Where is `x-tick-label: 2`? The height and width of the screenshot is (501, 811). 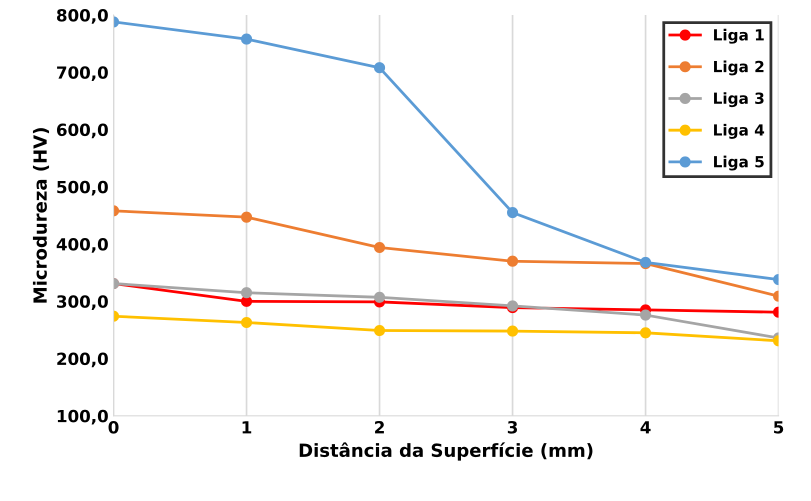
x-tick-label: 2 is located at coordinates (379, 427).